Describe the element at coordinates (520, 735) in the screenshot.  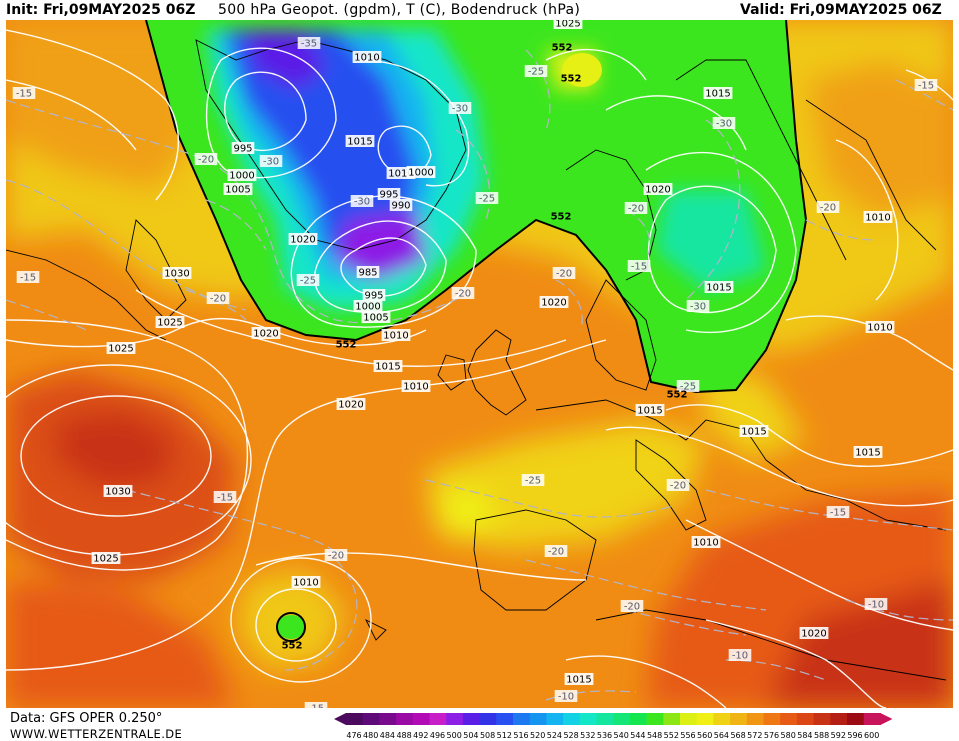
I see `colorbar-tick-label: 516` at that location.